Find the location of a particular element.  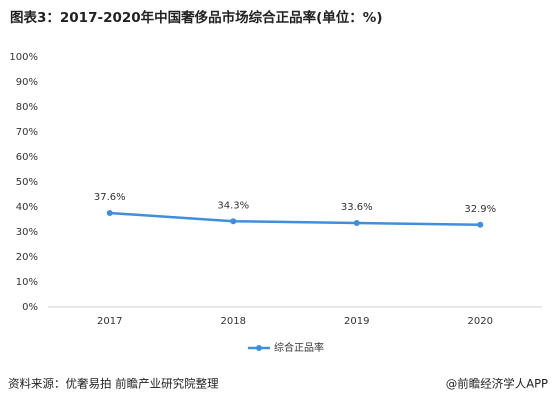

chart-title: 图表3：2017-2020年中国奢侈品市场综合正品率(单位：%) is located at coordinates (196, 17).